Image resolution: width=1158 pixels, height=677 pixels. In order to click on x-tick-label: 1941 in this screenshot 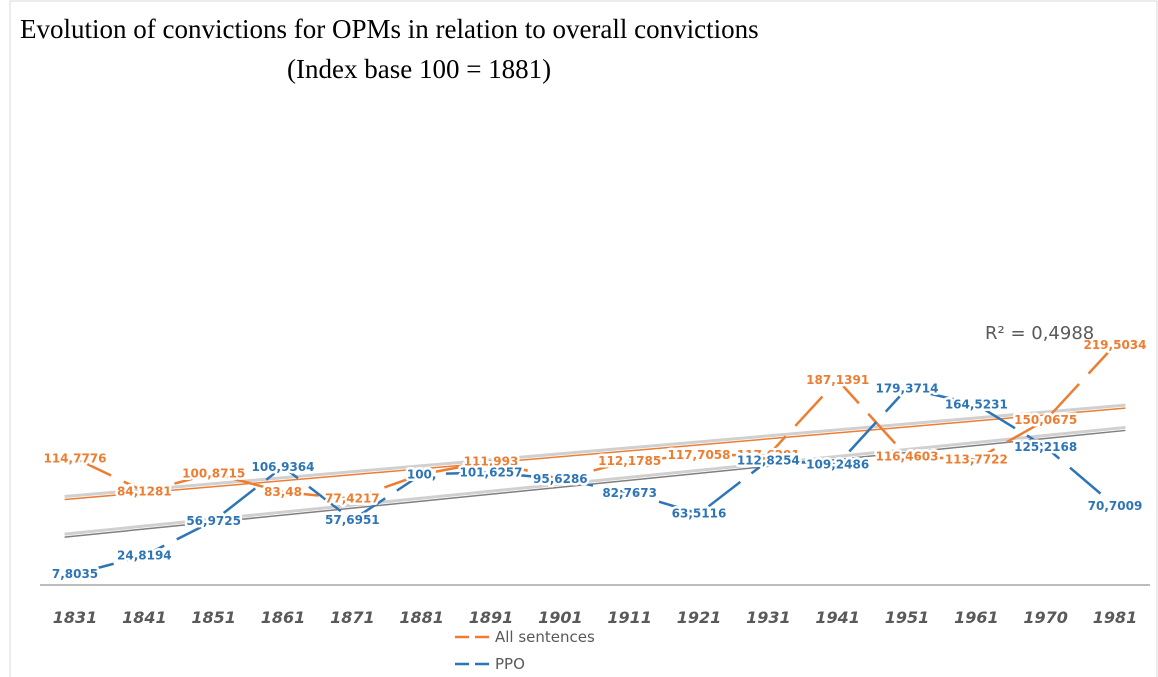, I will do `click(837, 617)`.